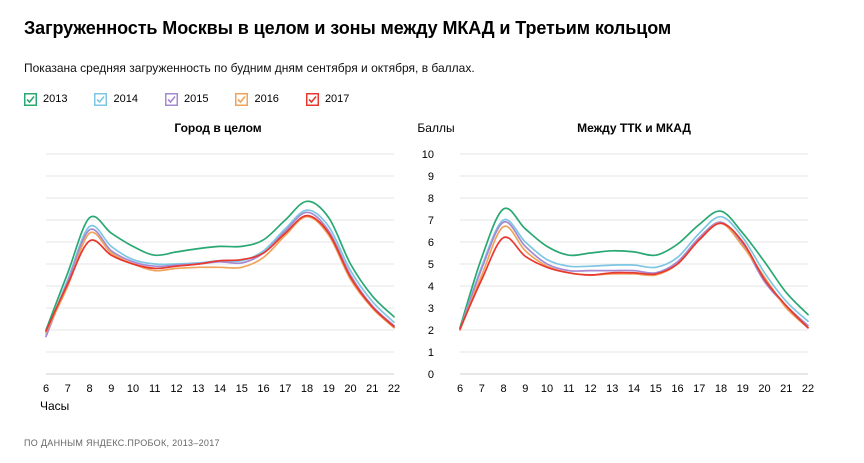  I want to click on legend-label: 2017, so click(337, 99).